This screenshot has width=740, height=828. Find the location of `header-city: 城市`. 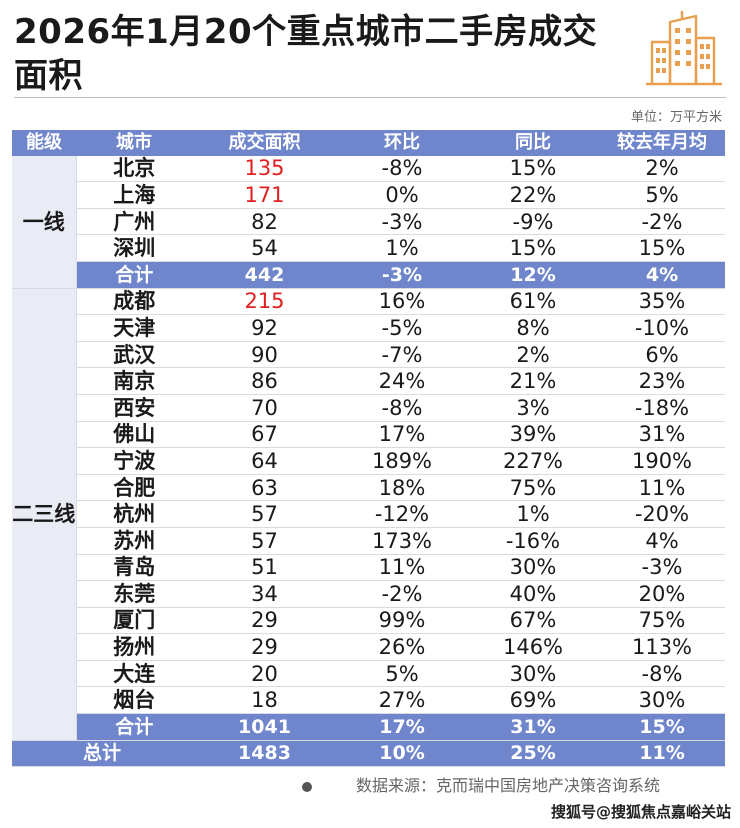

header-city: 城市 is located at coordinates (134, 143).